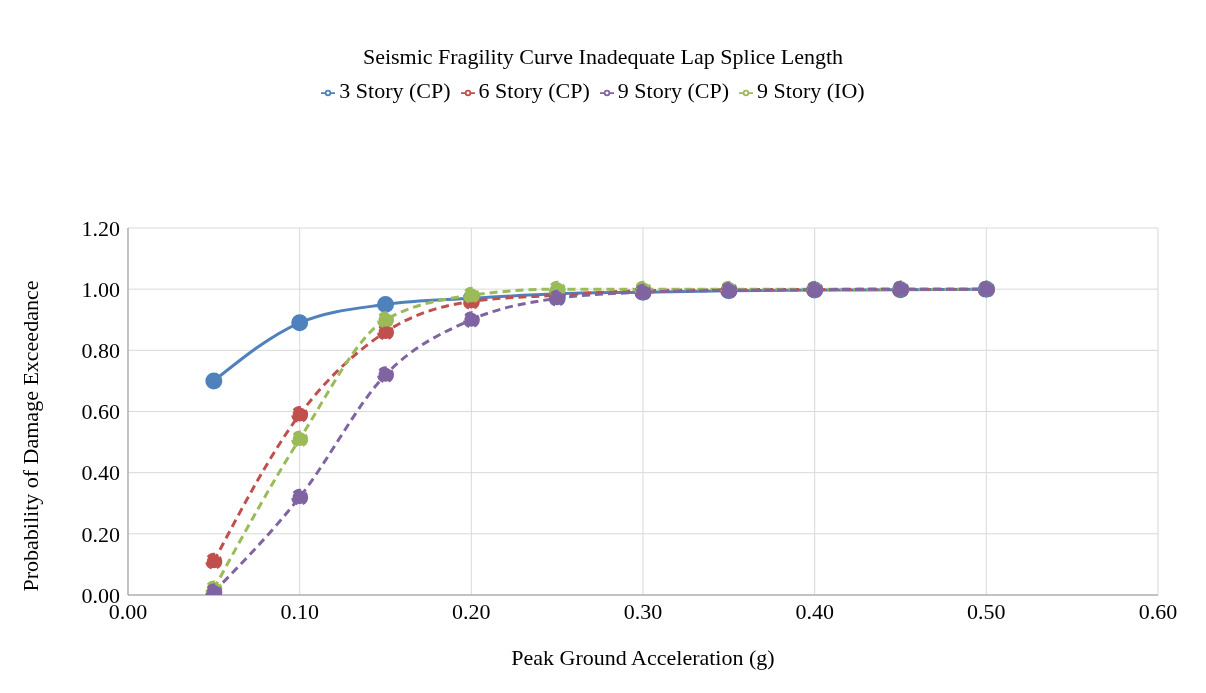 The width and height of the screenshot is (1206, 693). What do you see at coordinates (534, 90) in the screenshot?
I see `legend-label: 6 Story (CP)` at bounding box center [534, 90].